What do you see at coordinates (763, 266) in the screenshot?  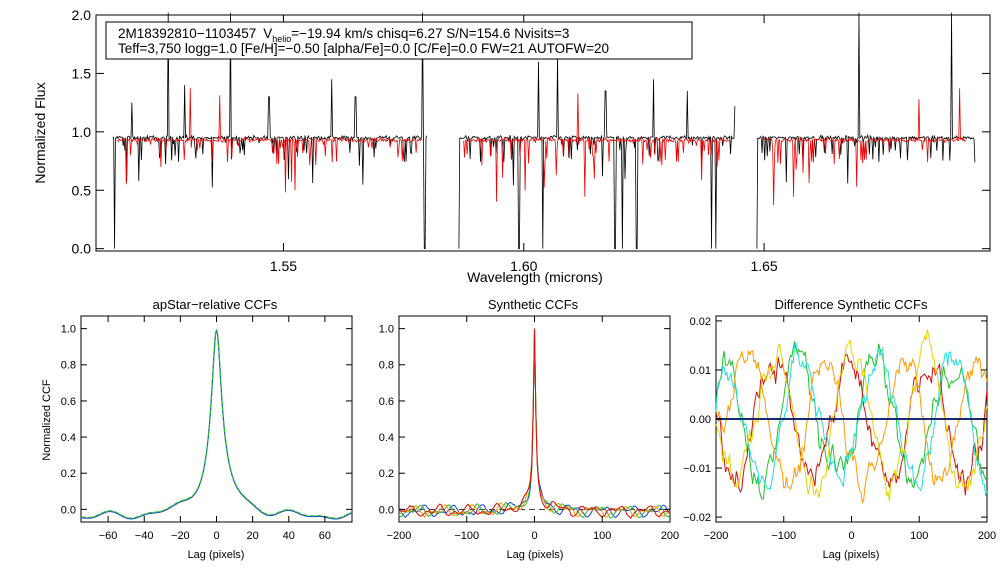 I see `spectrum-xtick-label: 1.65` at bounding box center [763, 266].